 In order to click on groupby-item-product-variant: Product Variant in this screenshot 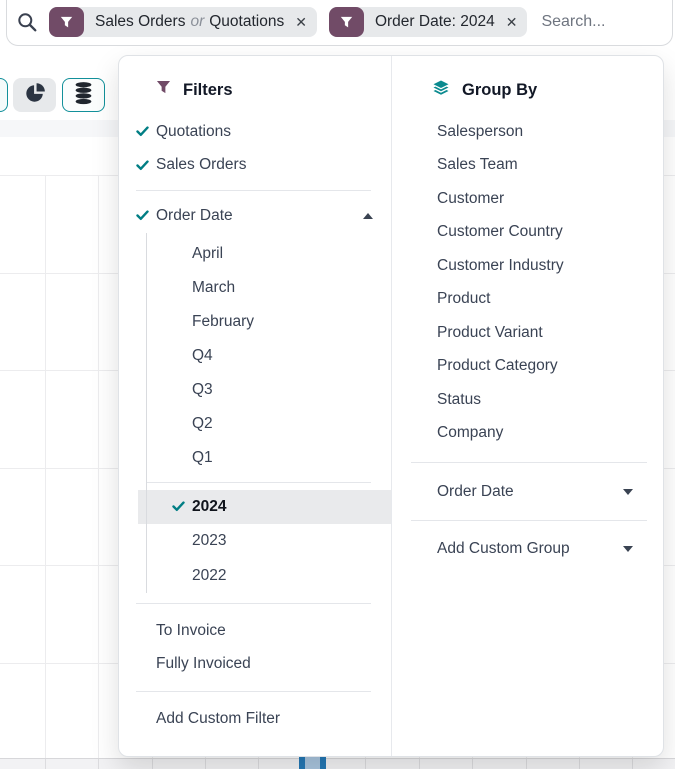, I will do `click(490, 332)`.